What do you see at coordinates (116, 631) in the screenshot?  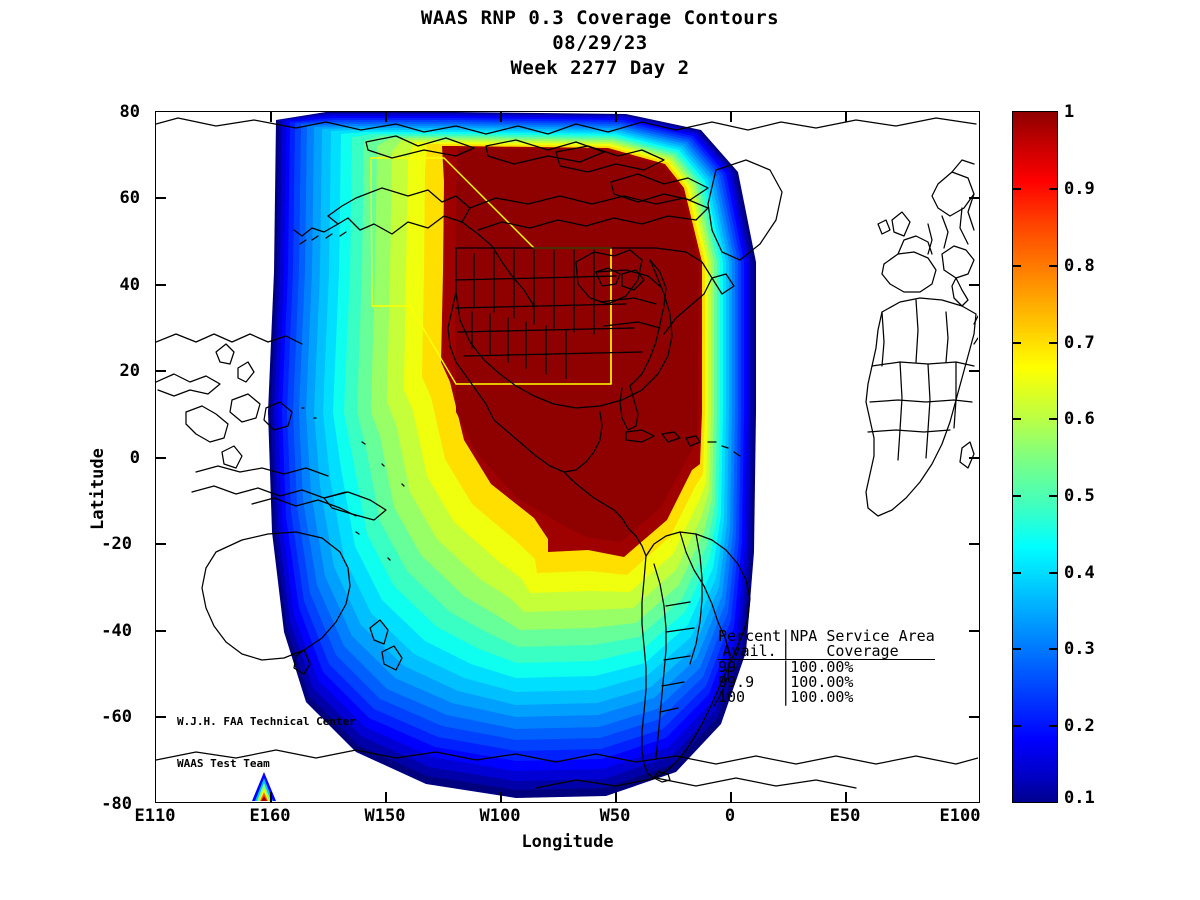 I see `ytick-label: -40` at bounding box center [116, 631].